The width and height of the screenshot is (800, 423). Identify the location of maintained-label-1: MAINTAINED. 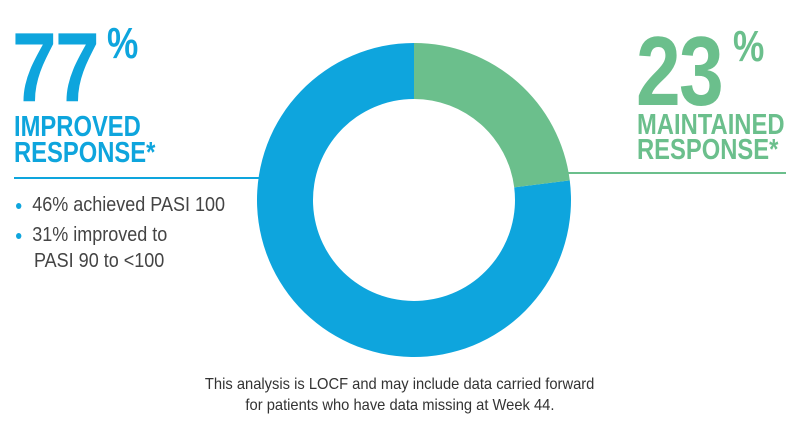
(711, 125).